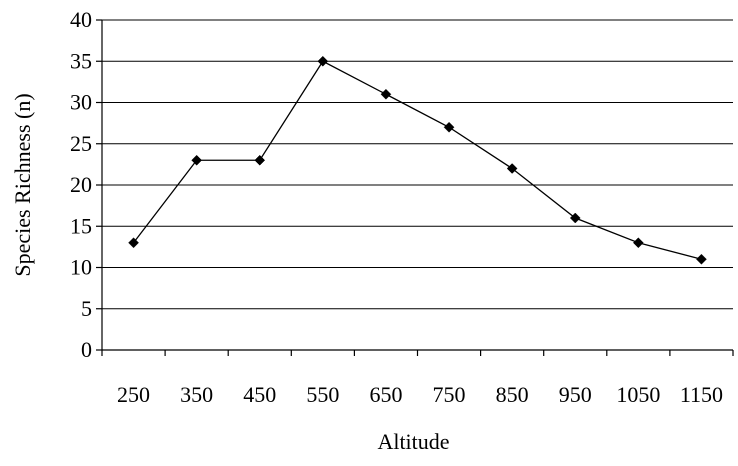  Describe the element at coordinates (22, 184) in the screenshot. I see `y-axis-label: Species Richness (n)` at that location.